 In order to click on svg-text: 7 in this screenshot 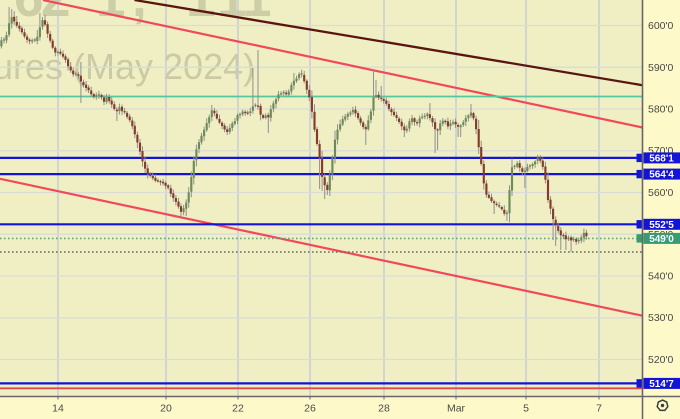, I will do `click(599, 409)`.